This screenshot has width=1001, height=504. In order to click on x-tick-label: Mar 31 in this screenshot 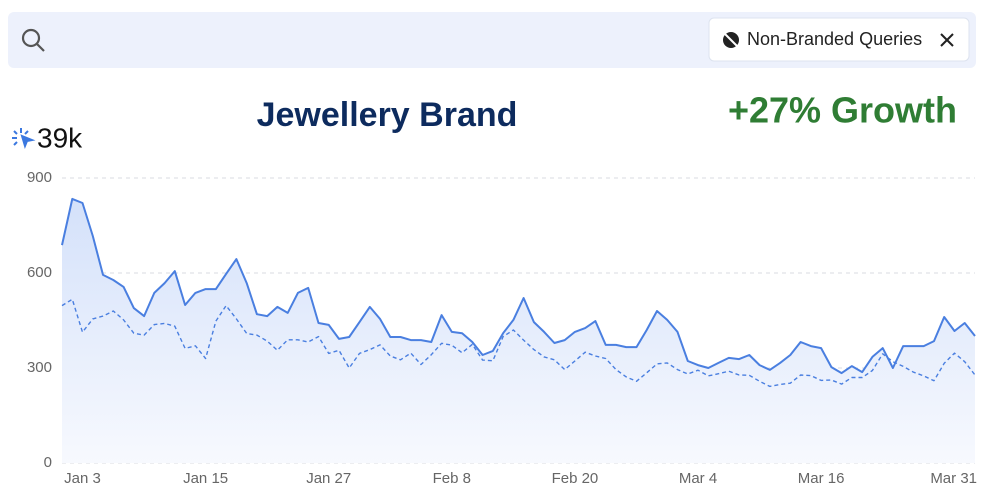, I will do `click(953, 478)`.